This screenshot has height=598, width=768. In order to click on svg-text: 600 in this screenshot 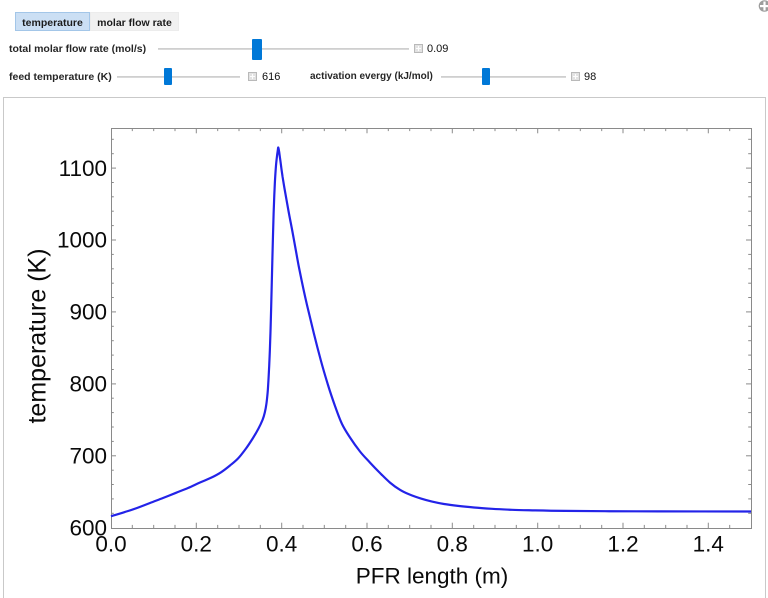, I will do `click(88, 527)`.